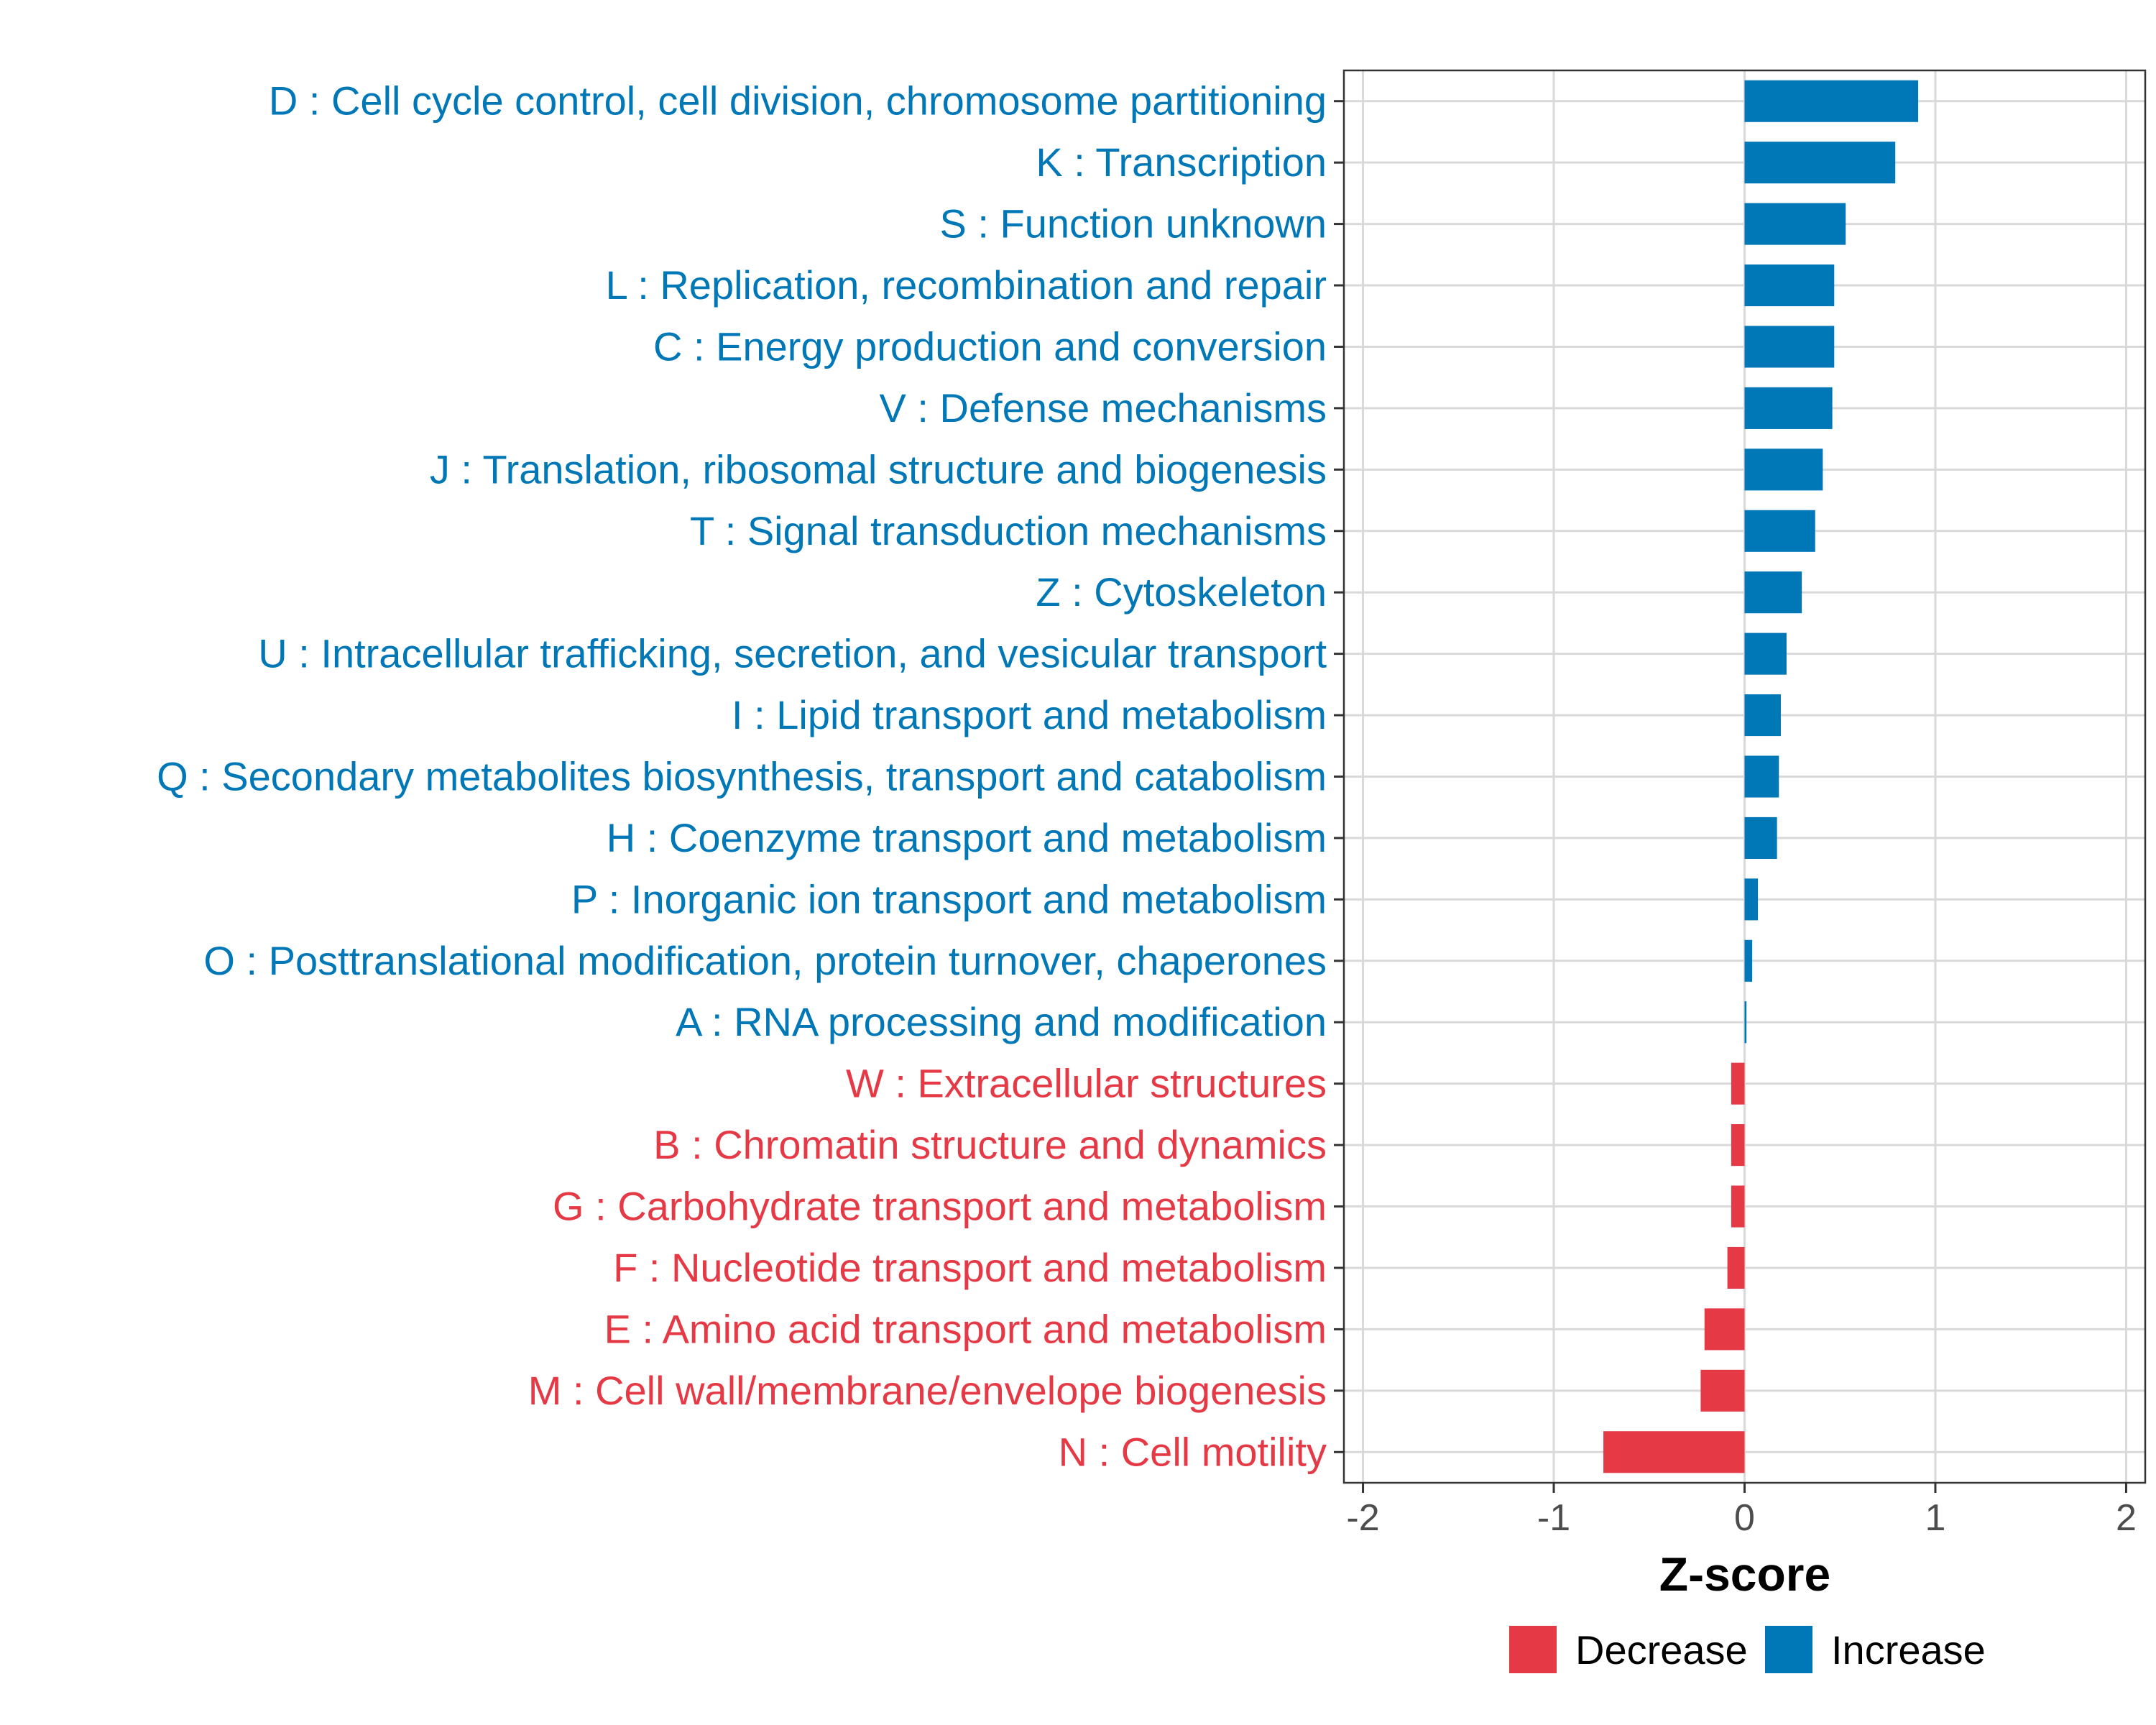  I want to click on category-label: K : Transcription, so click(1181, 162).